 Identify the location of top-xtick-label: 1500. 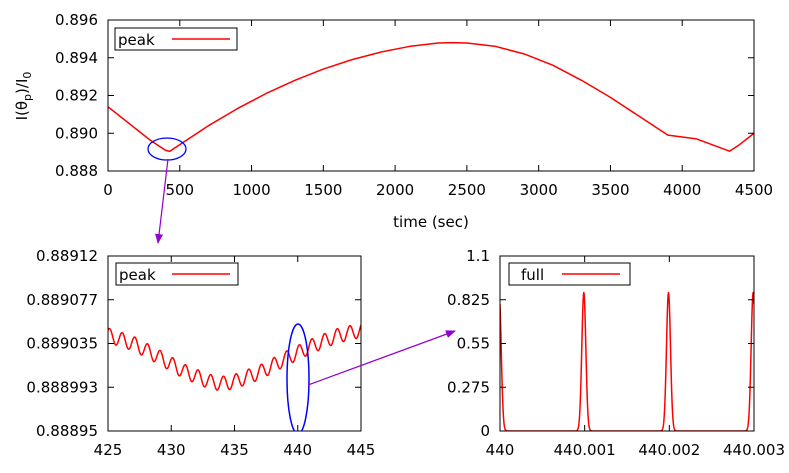
(323, 190).